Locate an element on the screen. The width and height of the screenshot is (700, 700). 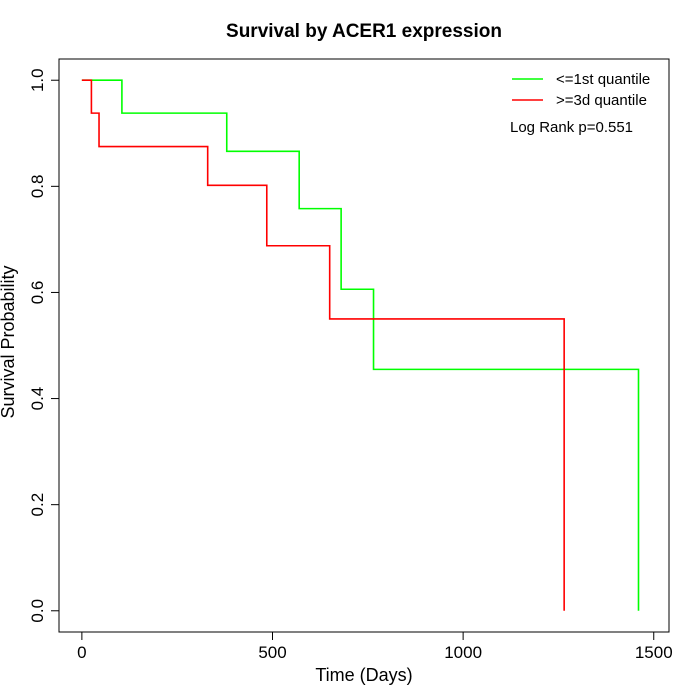
y-tick-label: 0.8 is located at coordinates (37, 187).